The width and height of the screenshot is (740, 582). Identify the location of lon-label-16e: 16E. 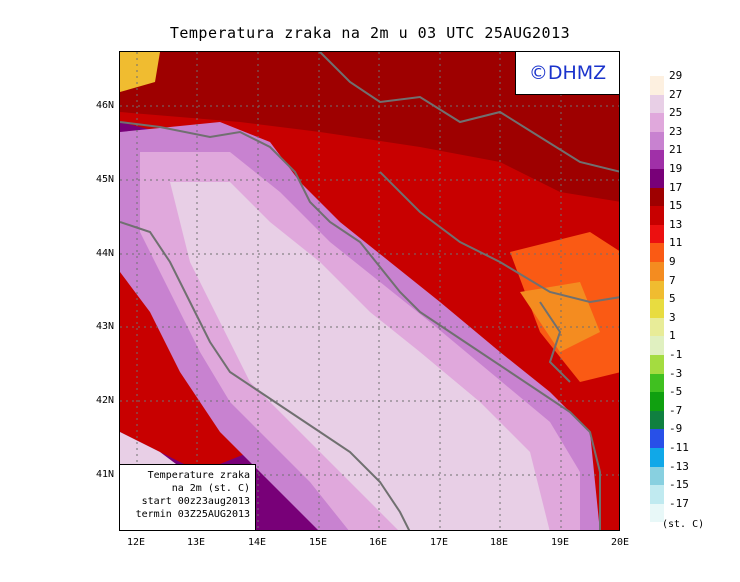
(378, 542).